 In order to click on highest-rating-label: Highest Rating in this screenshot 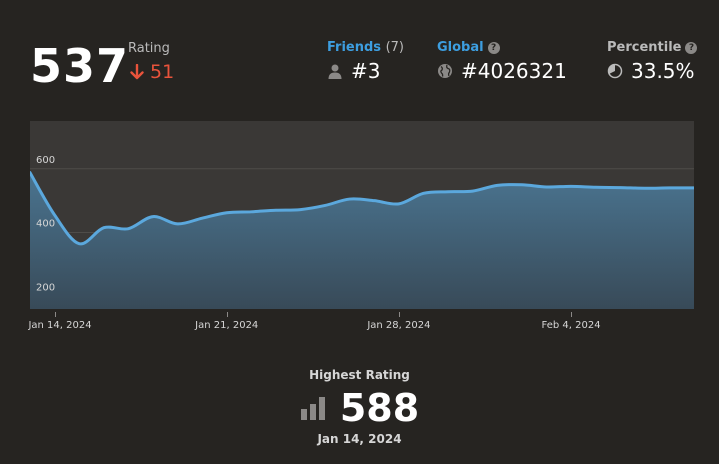, I will do `click(359, 375)`.